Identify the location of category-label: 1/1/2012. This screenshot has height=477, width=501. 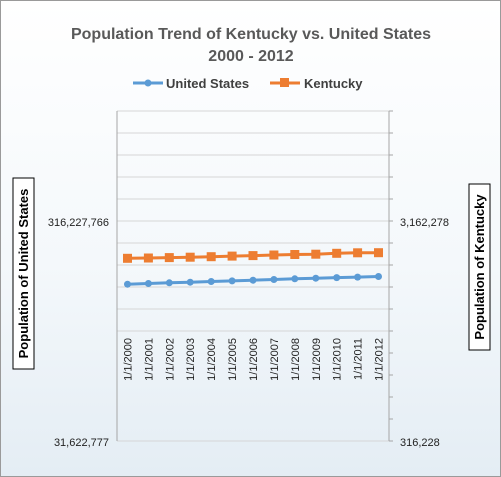
(380, 359).